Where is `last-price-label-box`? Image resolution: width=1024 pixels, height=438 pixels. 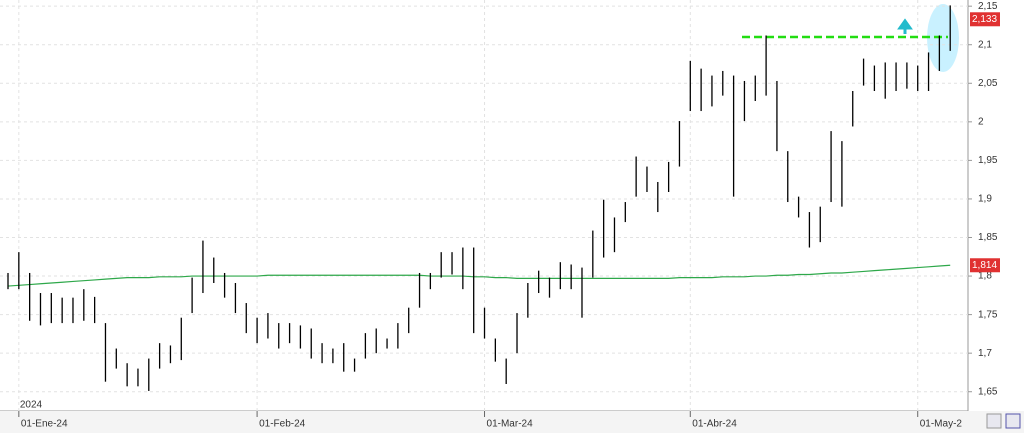
last-price-label-box is located at coordinates (985, 19).